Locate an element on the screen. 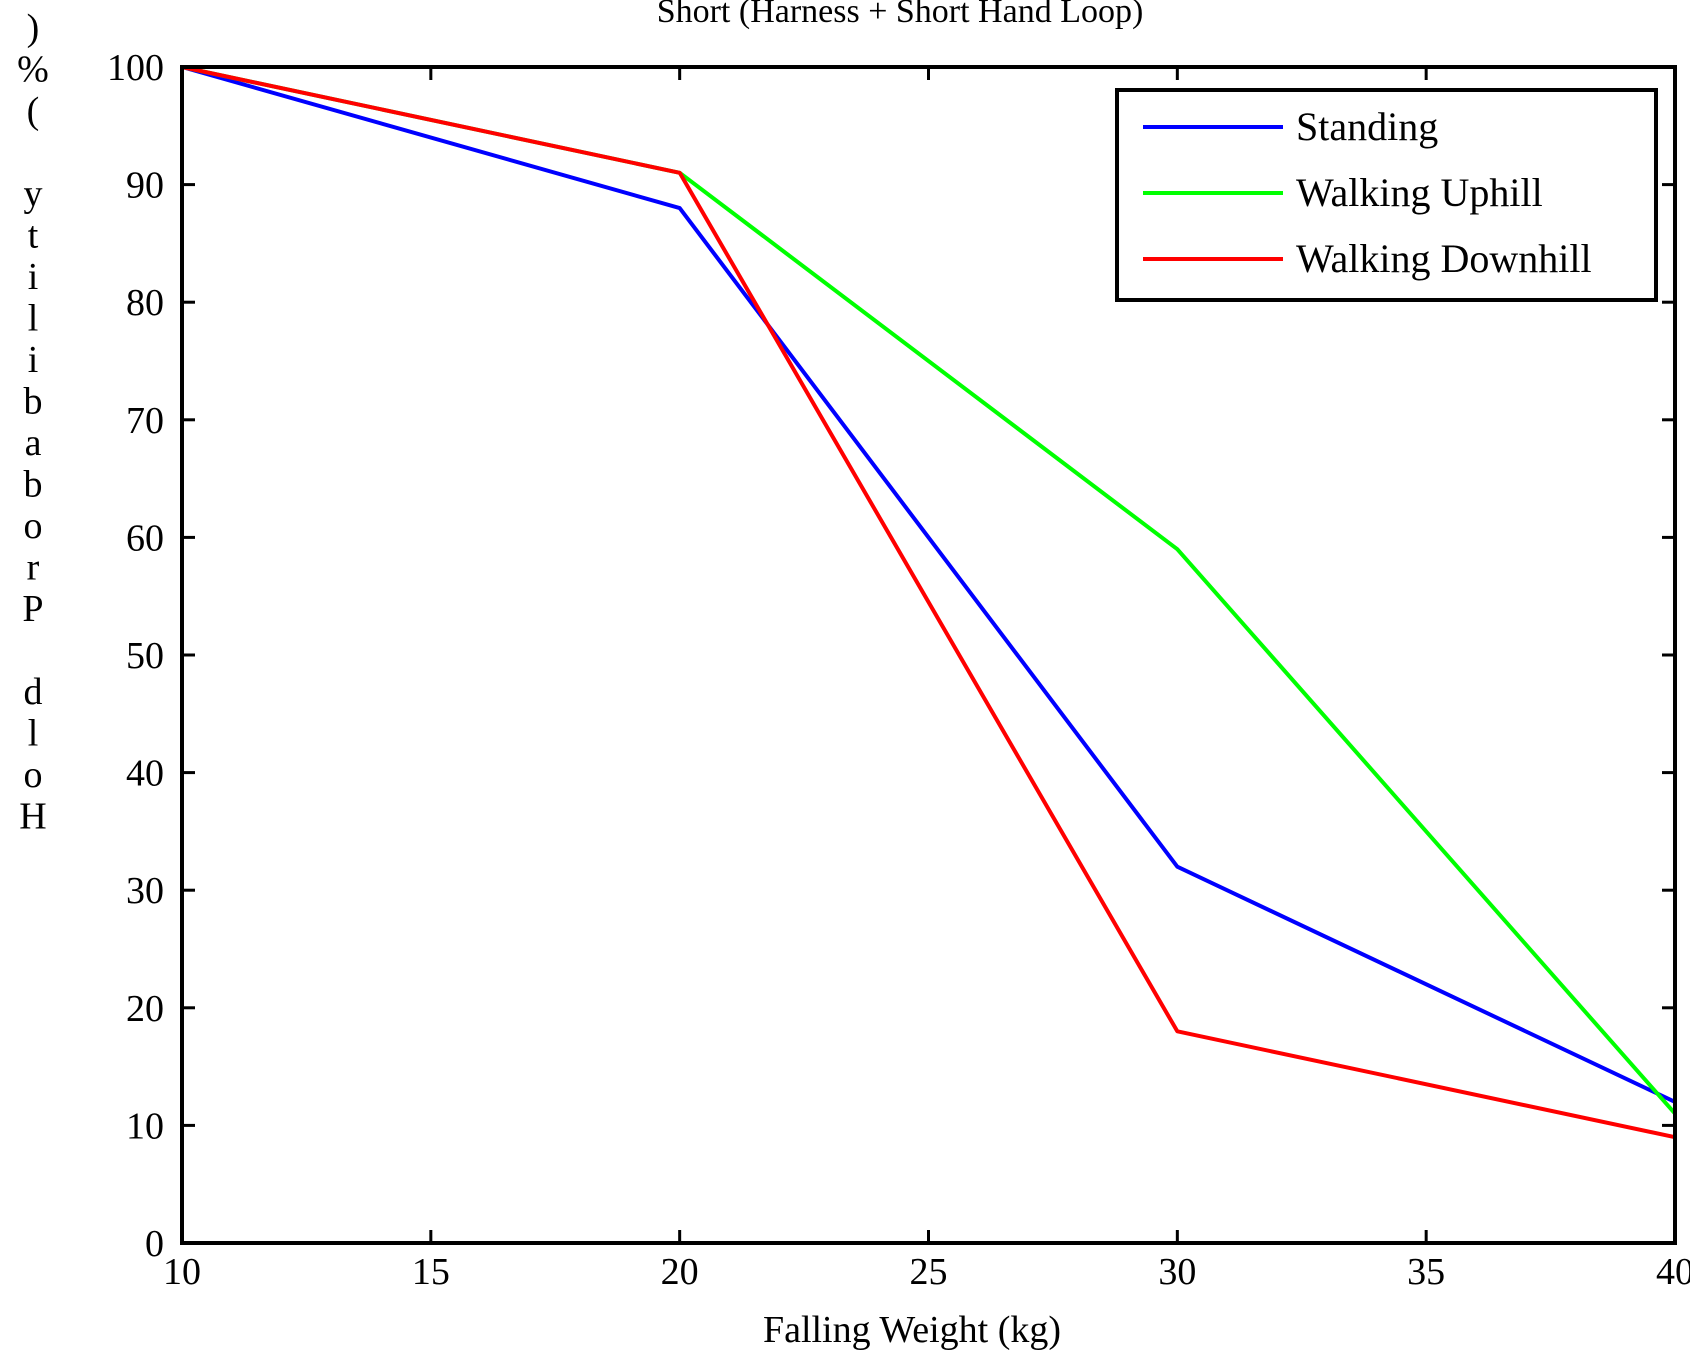 Image resolution: width=1690 pixels, height=1350 pixels. y-tick-label: 40 is located at coordinates (145, 774).